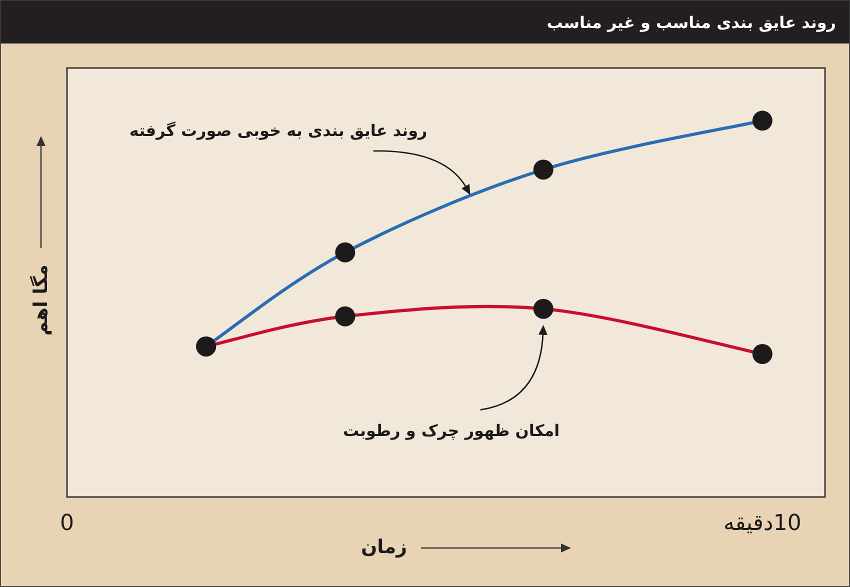 This screenshot has width=850, height=587. I want to click on title: روند عایق بندی مناسب و غیر مناسب, so click(691, 22).